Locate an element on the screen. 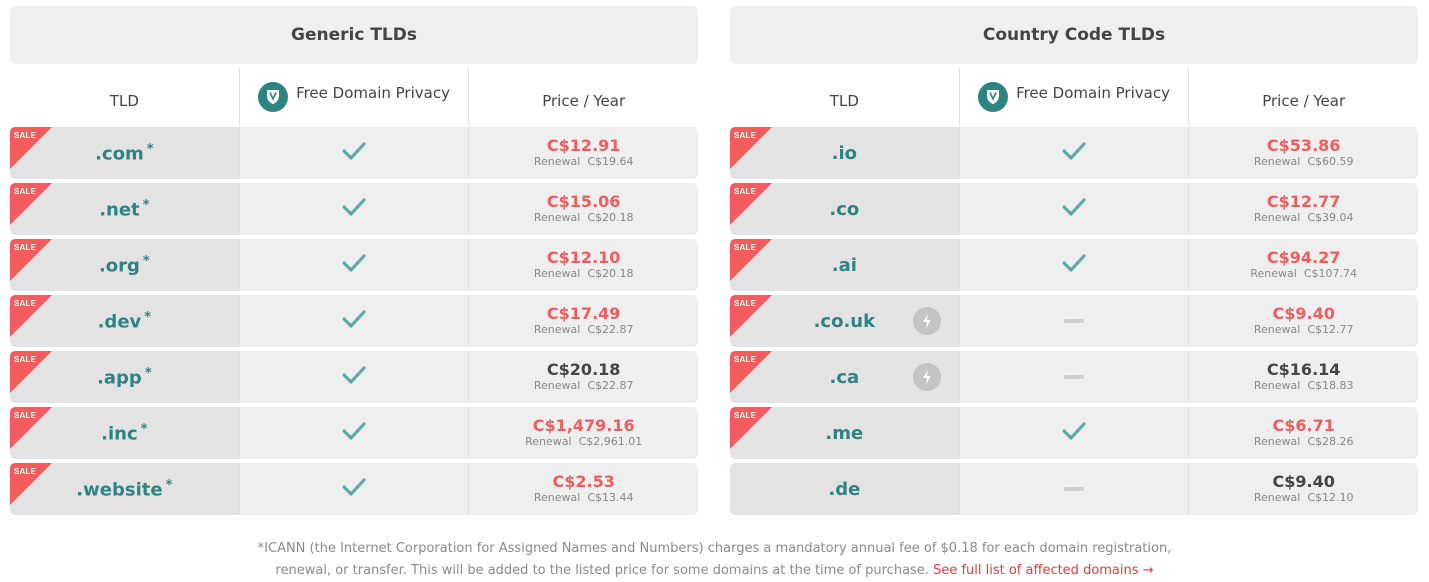  affected-domains-link: See full list of affected domains → is located at coordinates (1043, 570).